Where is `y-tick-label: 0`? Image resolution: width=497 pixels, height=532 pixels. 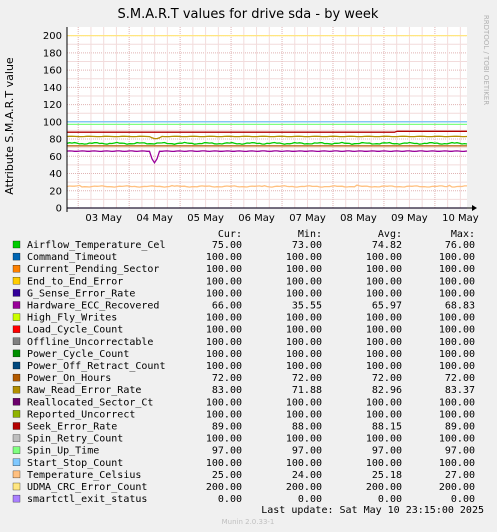
y-tick-label: 0 is located at coordinates (59, 209).